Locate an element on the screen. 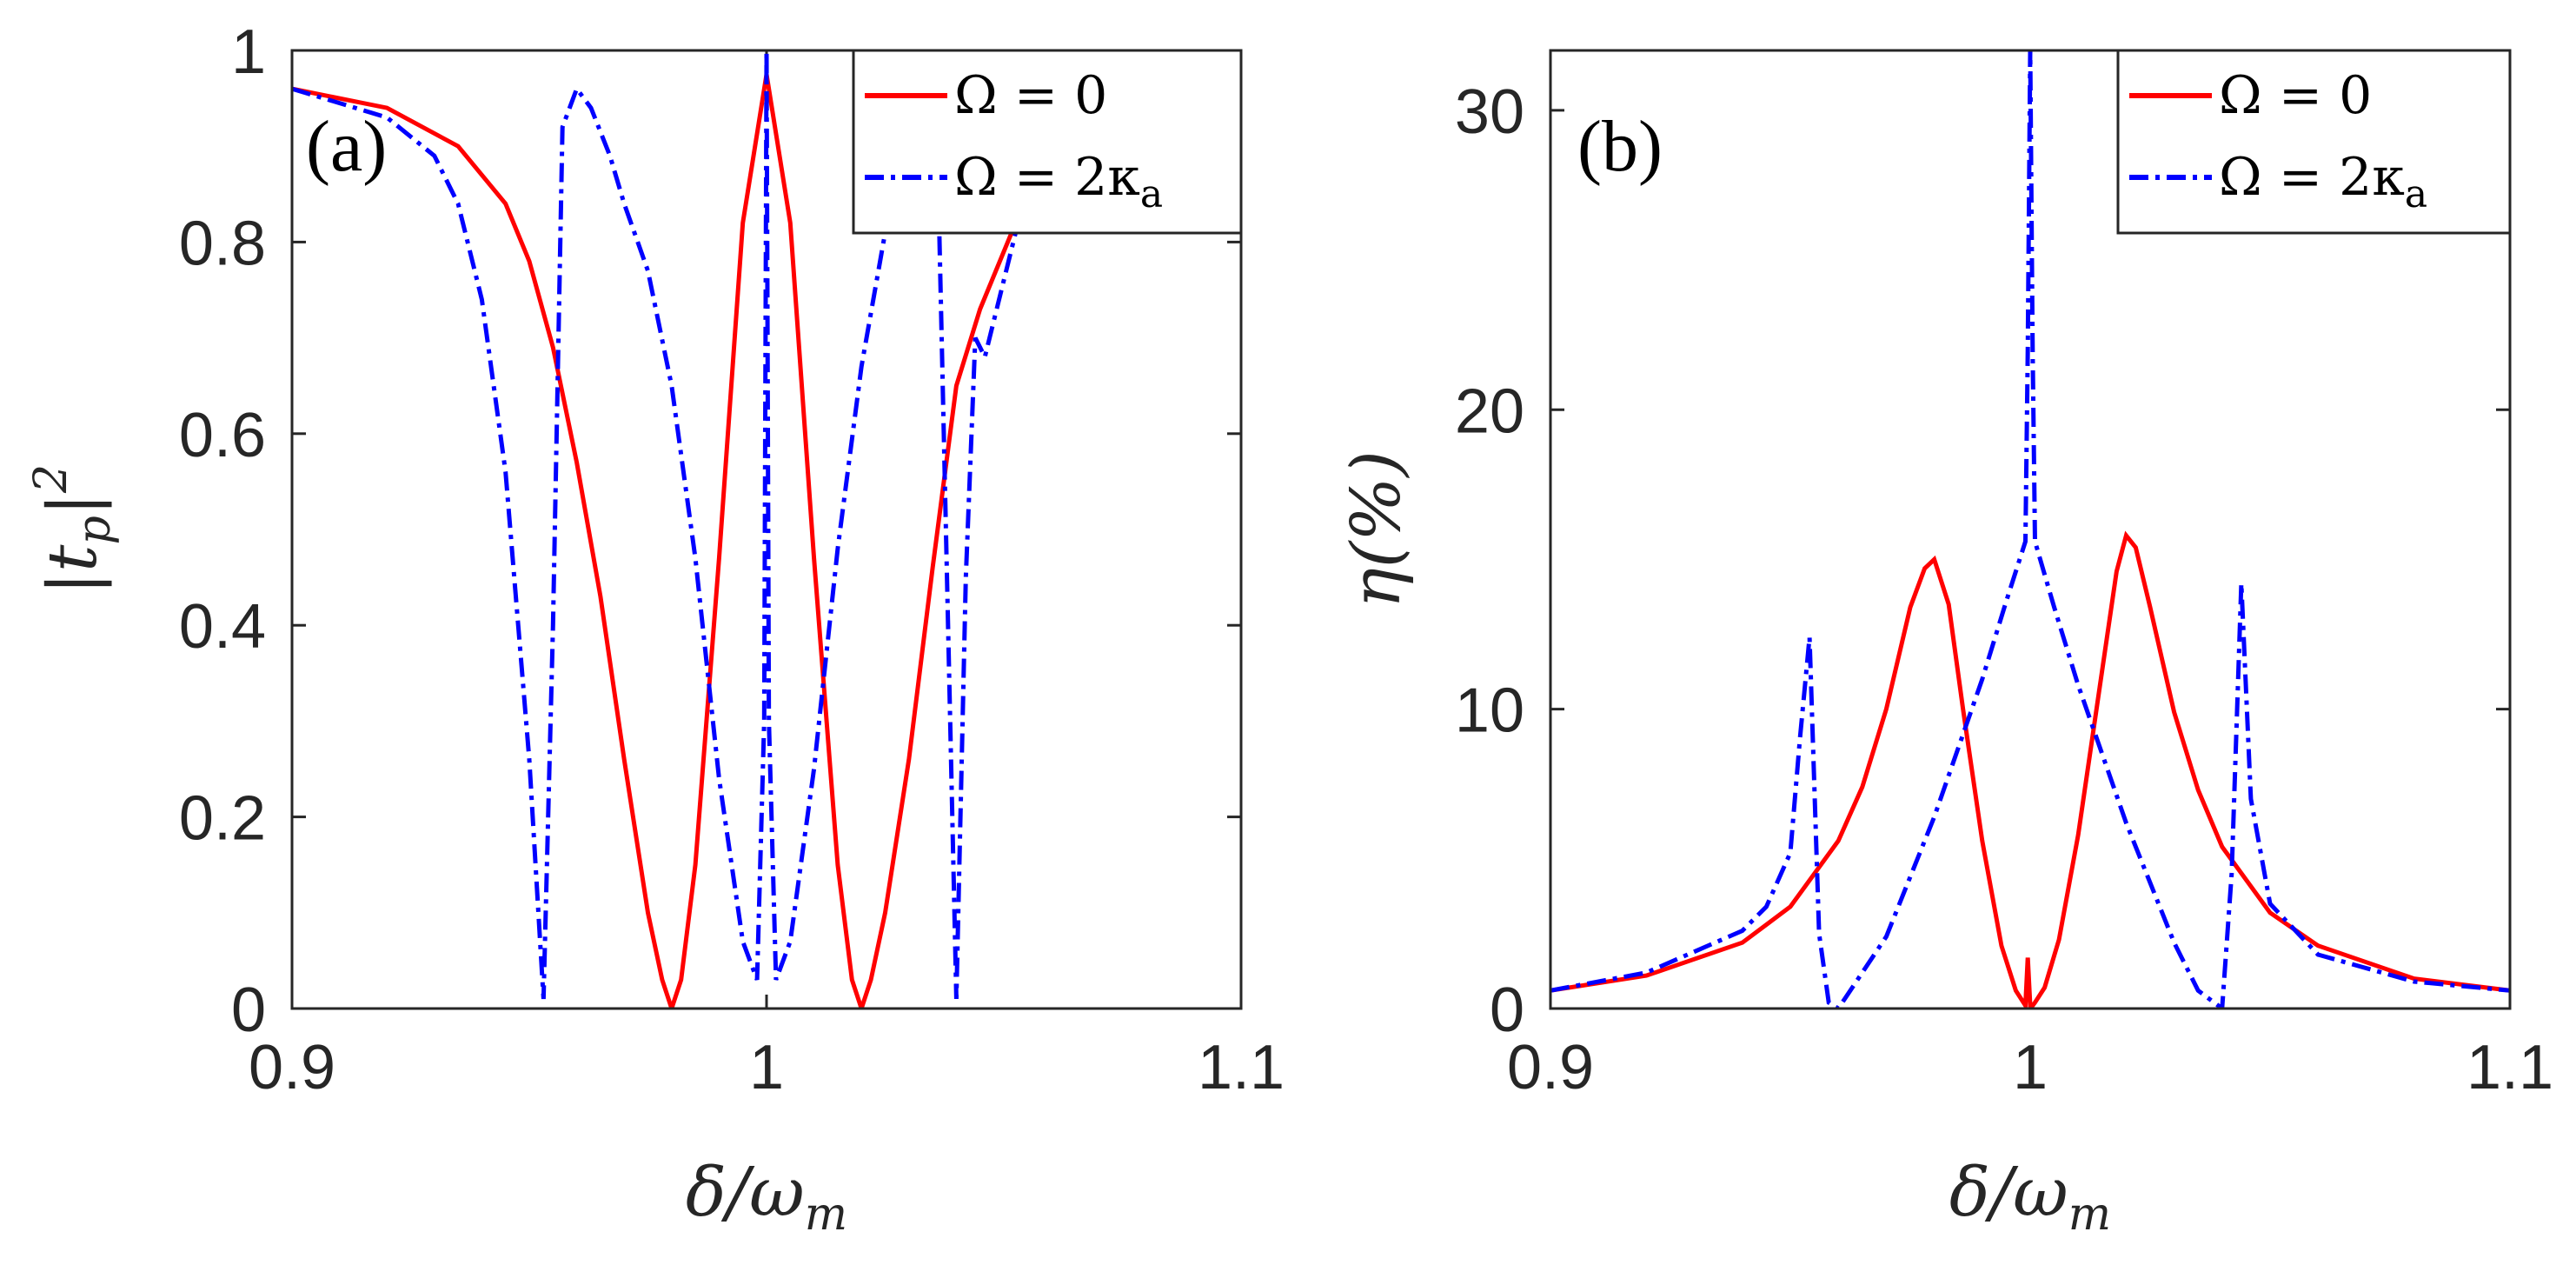  y-axis-label-a-sub: p is located at coordinates (95, 530).